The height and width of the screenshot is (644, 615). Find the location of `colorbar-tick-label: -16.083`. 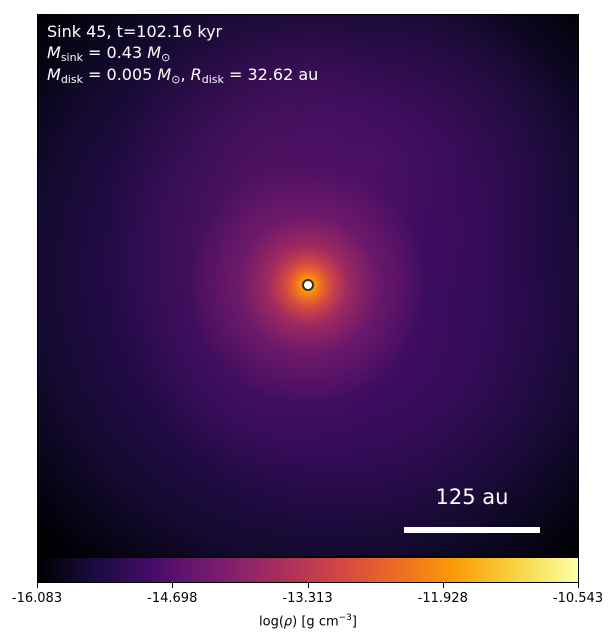

colorbar-tick-label: -16.083 is located at coordinates (37, 598).